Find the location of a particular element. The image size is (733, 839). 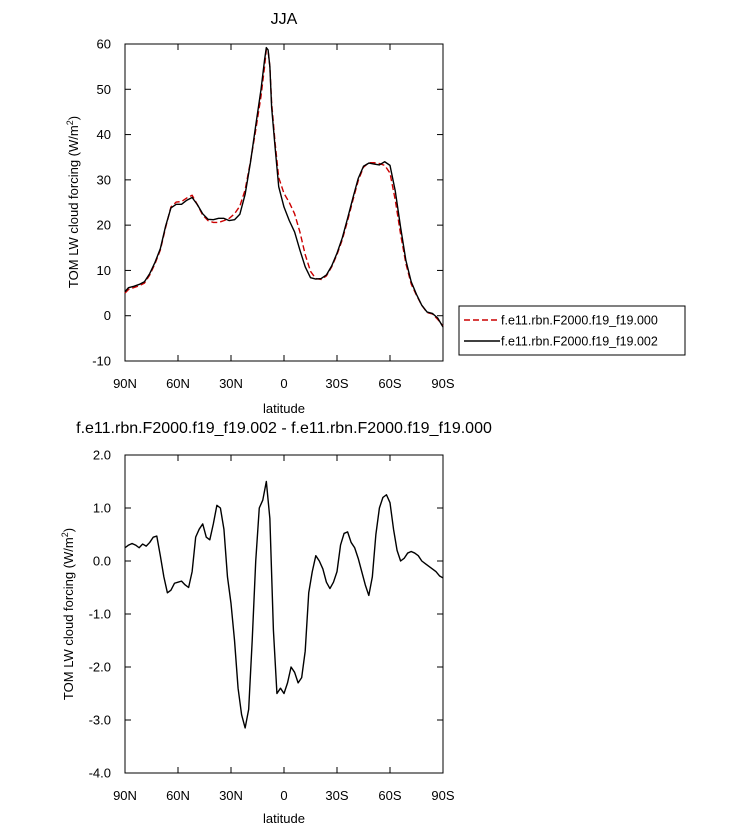

bottom-y-tick-label: -4.0 is located at coordinates (100, 773).